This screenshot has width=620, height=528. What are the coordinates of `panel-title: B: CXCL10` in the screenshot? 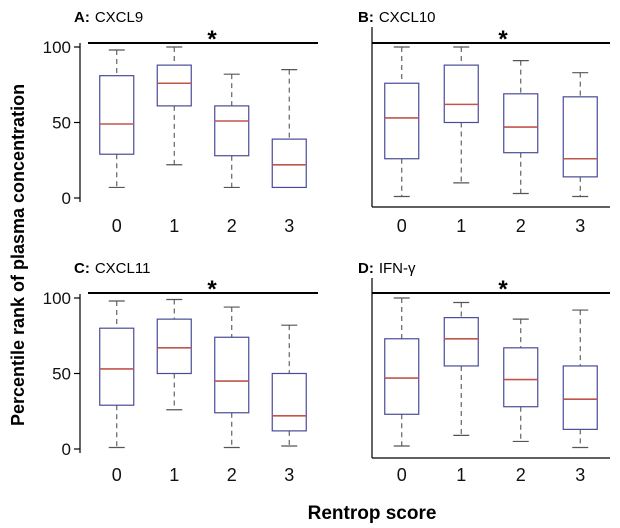 It's located at (397, 17).